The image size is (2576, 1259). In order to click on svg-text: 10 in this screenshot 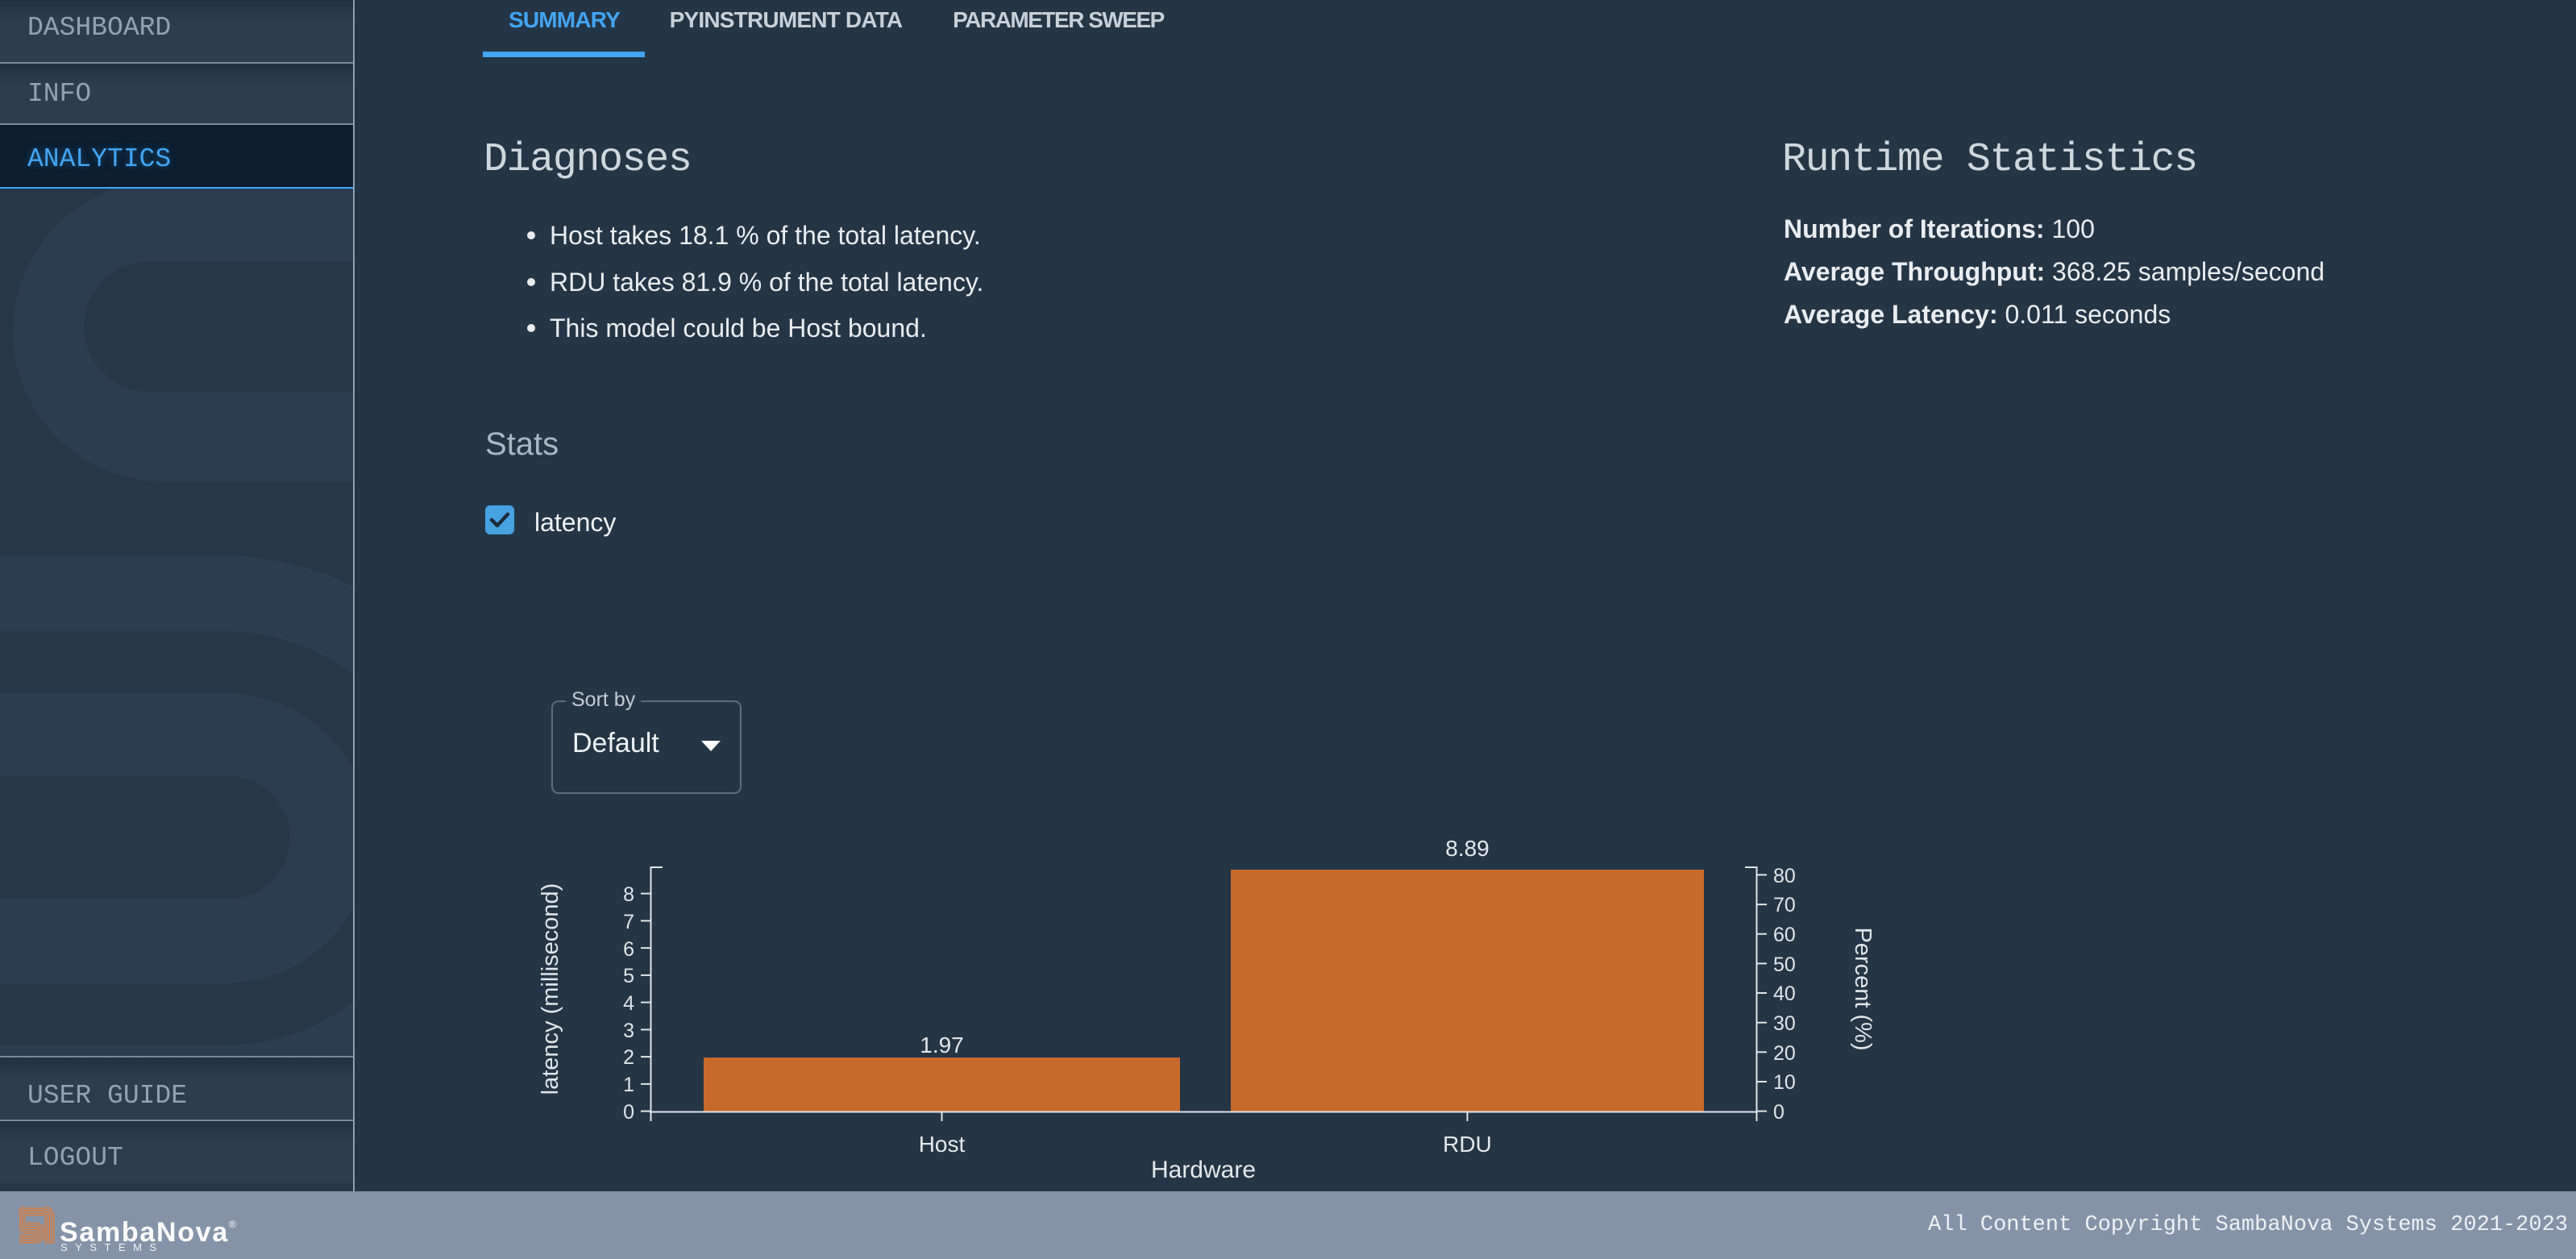, I will do `click(1784, 1082)`.